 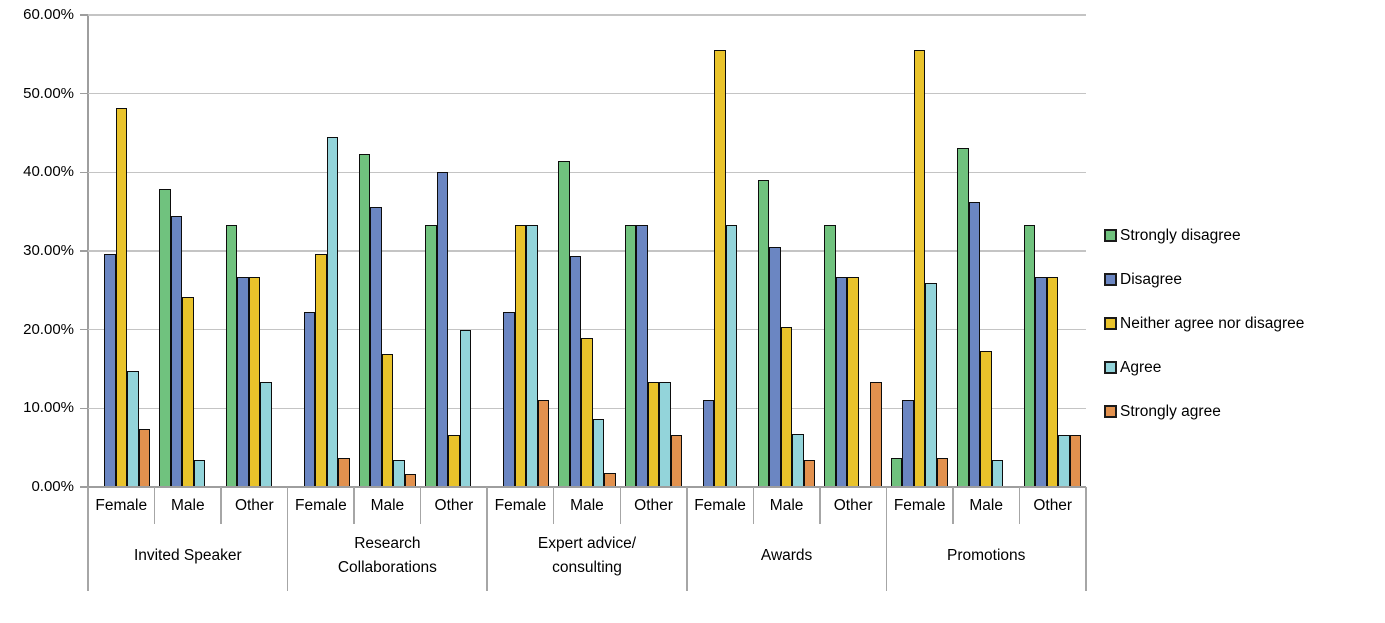 I want to click on legend-label-agree: Agree, so click(x=1141, y=367).